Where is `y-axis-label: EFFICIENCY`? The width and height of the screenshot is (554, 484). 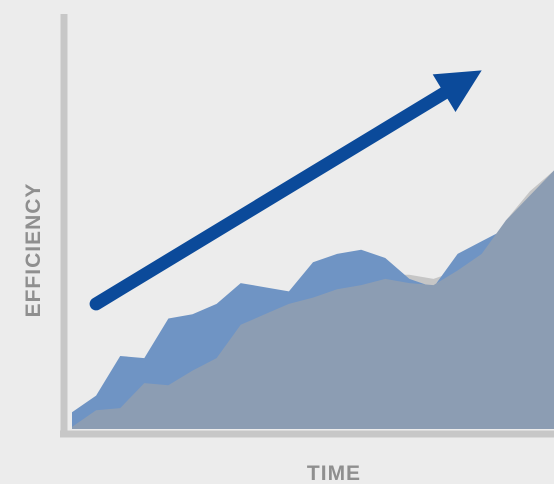 y-axis-label: EFFICIENCY is located at coordinates (33, 250).